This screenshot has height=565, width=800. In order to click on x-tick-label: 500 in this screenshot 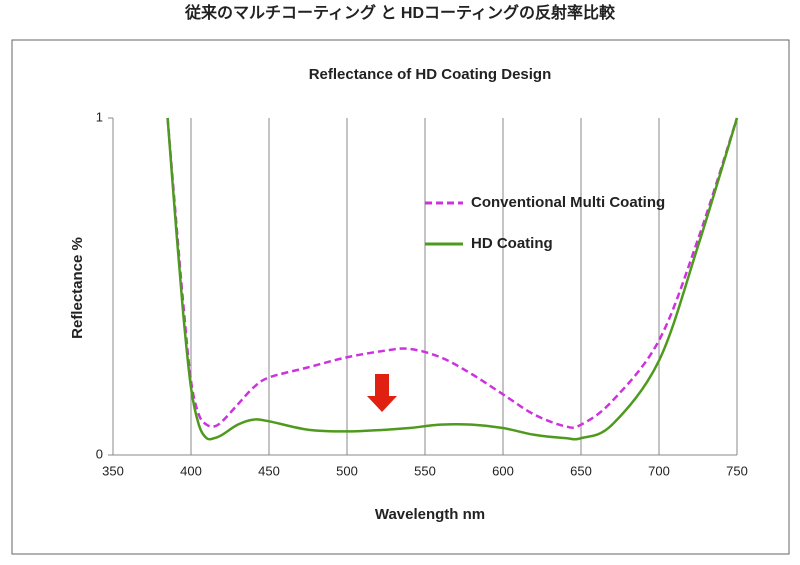, I will do `click(347, 470)`.